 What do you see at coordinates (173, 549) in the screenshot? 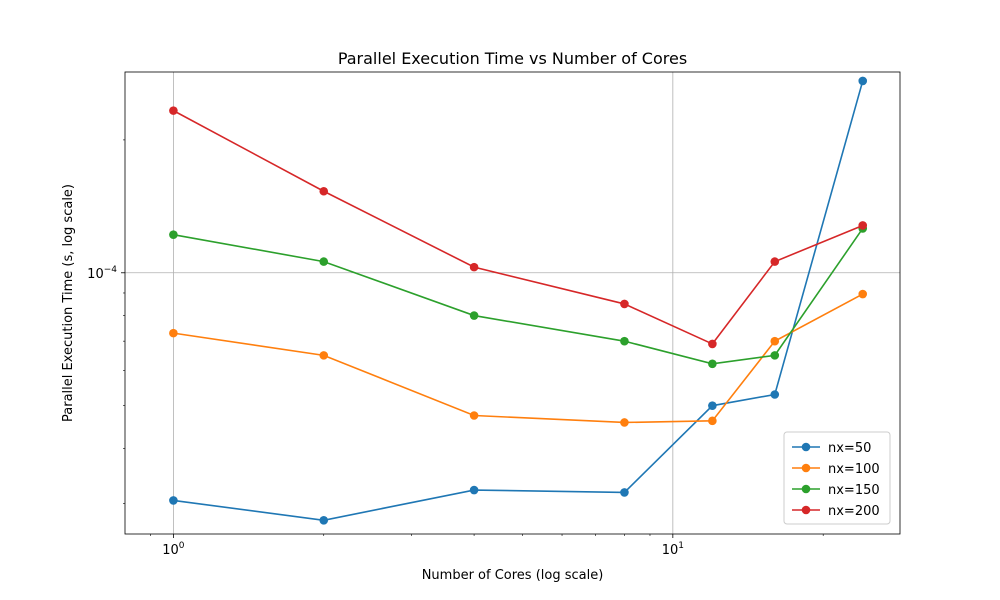
I see `x-tick-label: 100` at bounding box center [173, 549].